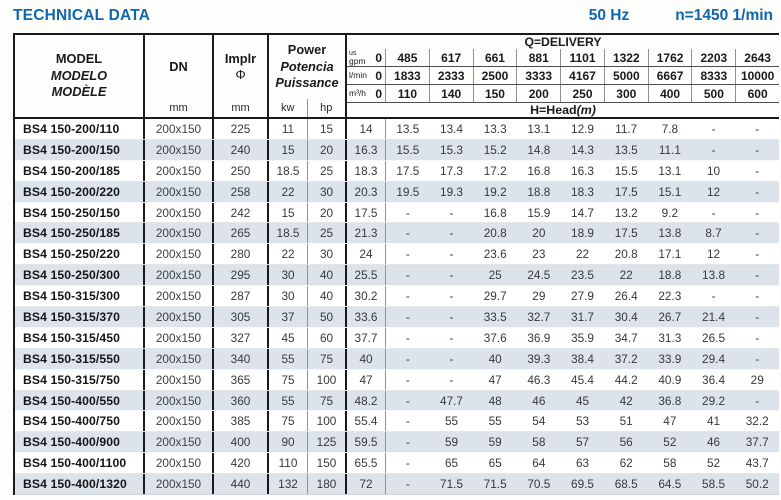  What do you see at coordinates (670, 484) in the screenshot?
I see `head-value-cell: 64.5` at bounding box center [670, 484].